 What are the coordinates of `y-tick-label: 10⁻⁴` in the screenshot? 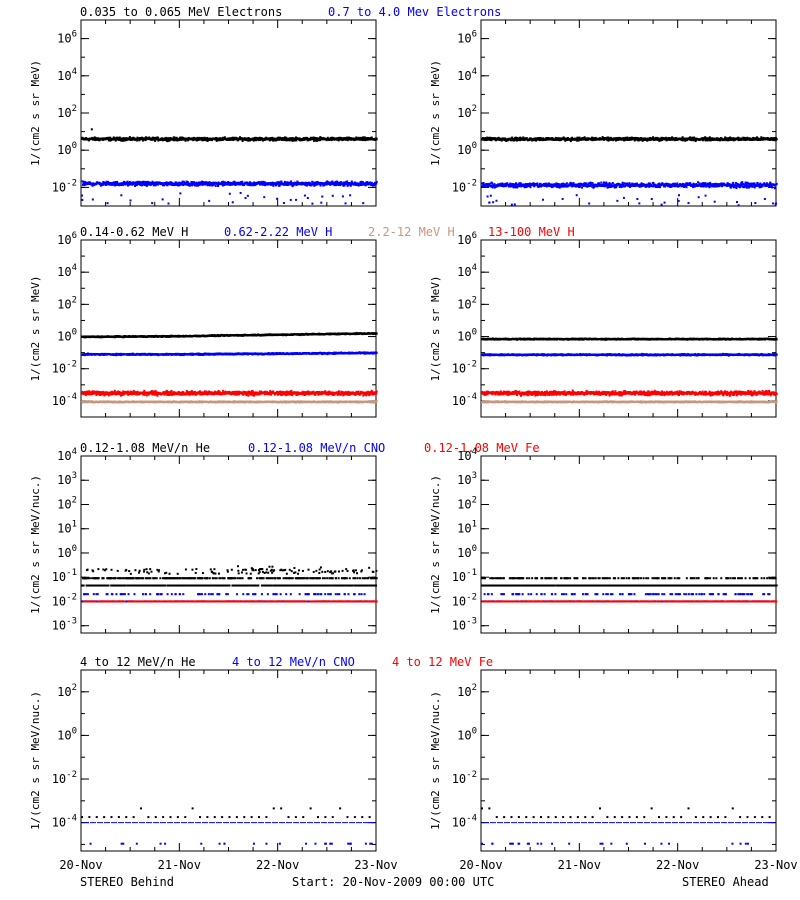 It's located at (64, 400).